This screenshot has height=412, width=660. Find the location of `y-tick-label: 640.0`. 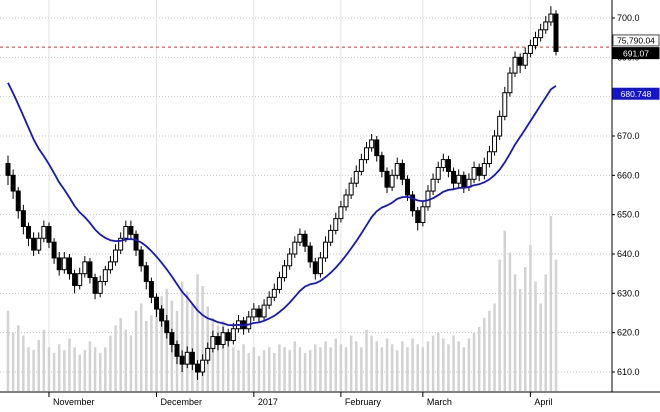

y-tick-label: 640.0 is located at coordinates (628, 254).